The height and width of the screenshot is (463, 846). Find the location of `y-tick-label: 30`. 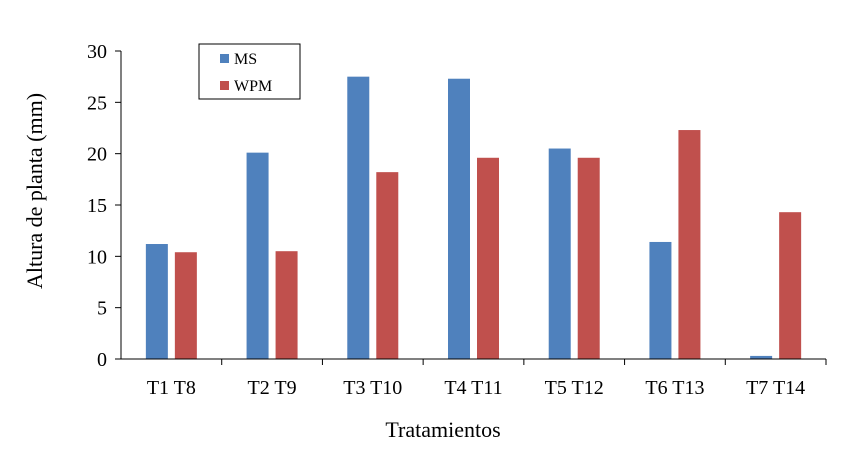

y-tick-label: 30 is located at coordinates (97, 52).